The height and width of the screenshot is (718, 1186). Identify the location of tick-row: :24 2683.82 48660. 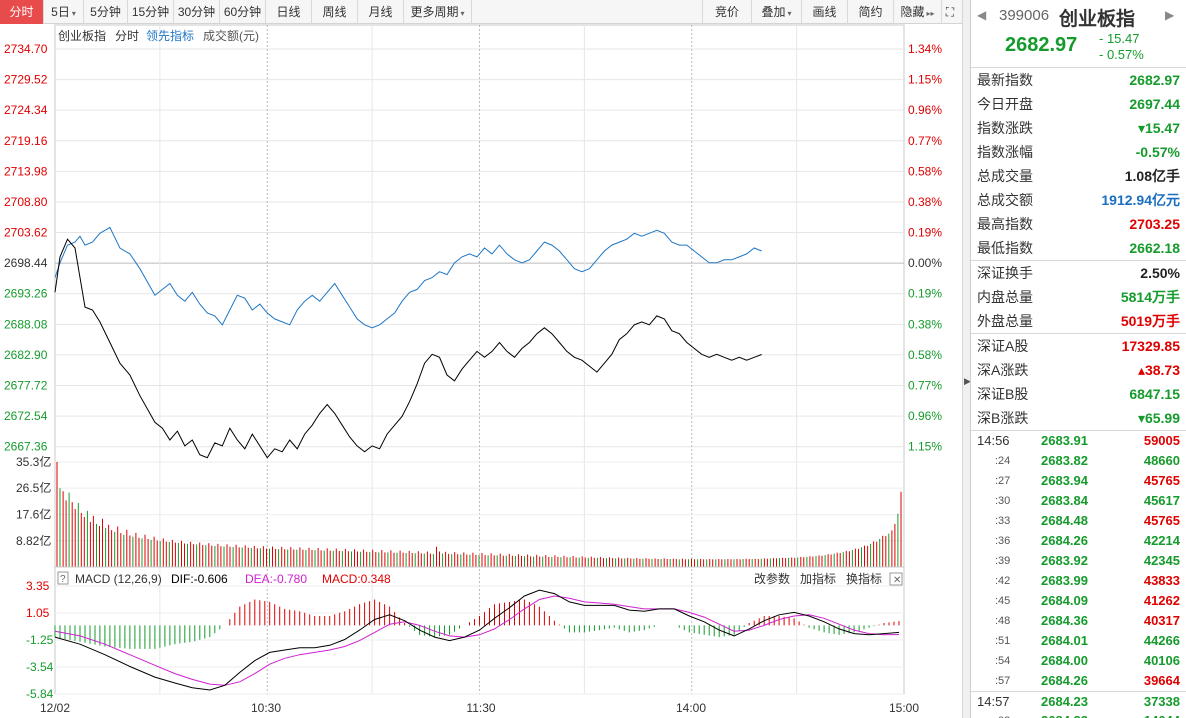
(1078, 461).